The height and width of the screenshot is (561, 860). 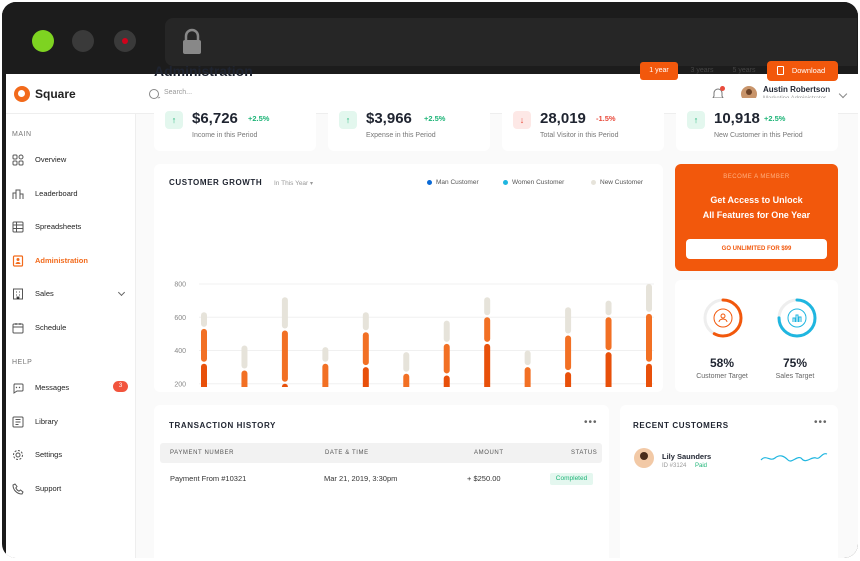 What do you see at coordinates (44, 293) in the screenshot?
I see `sidebar-item-label: Sales` at bounding box center [44, 293].